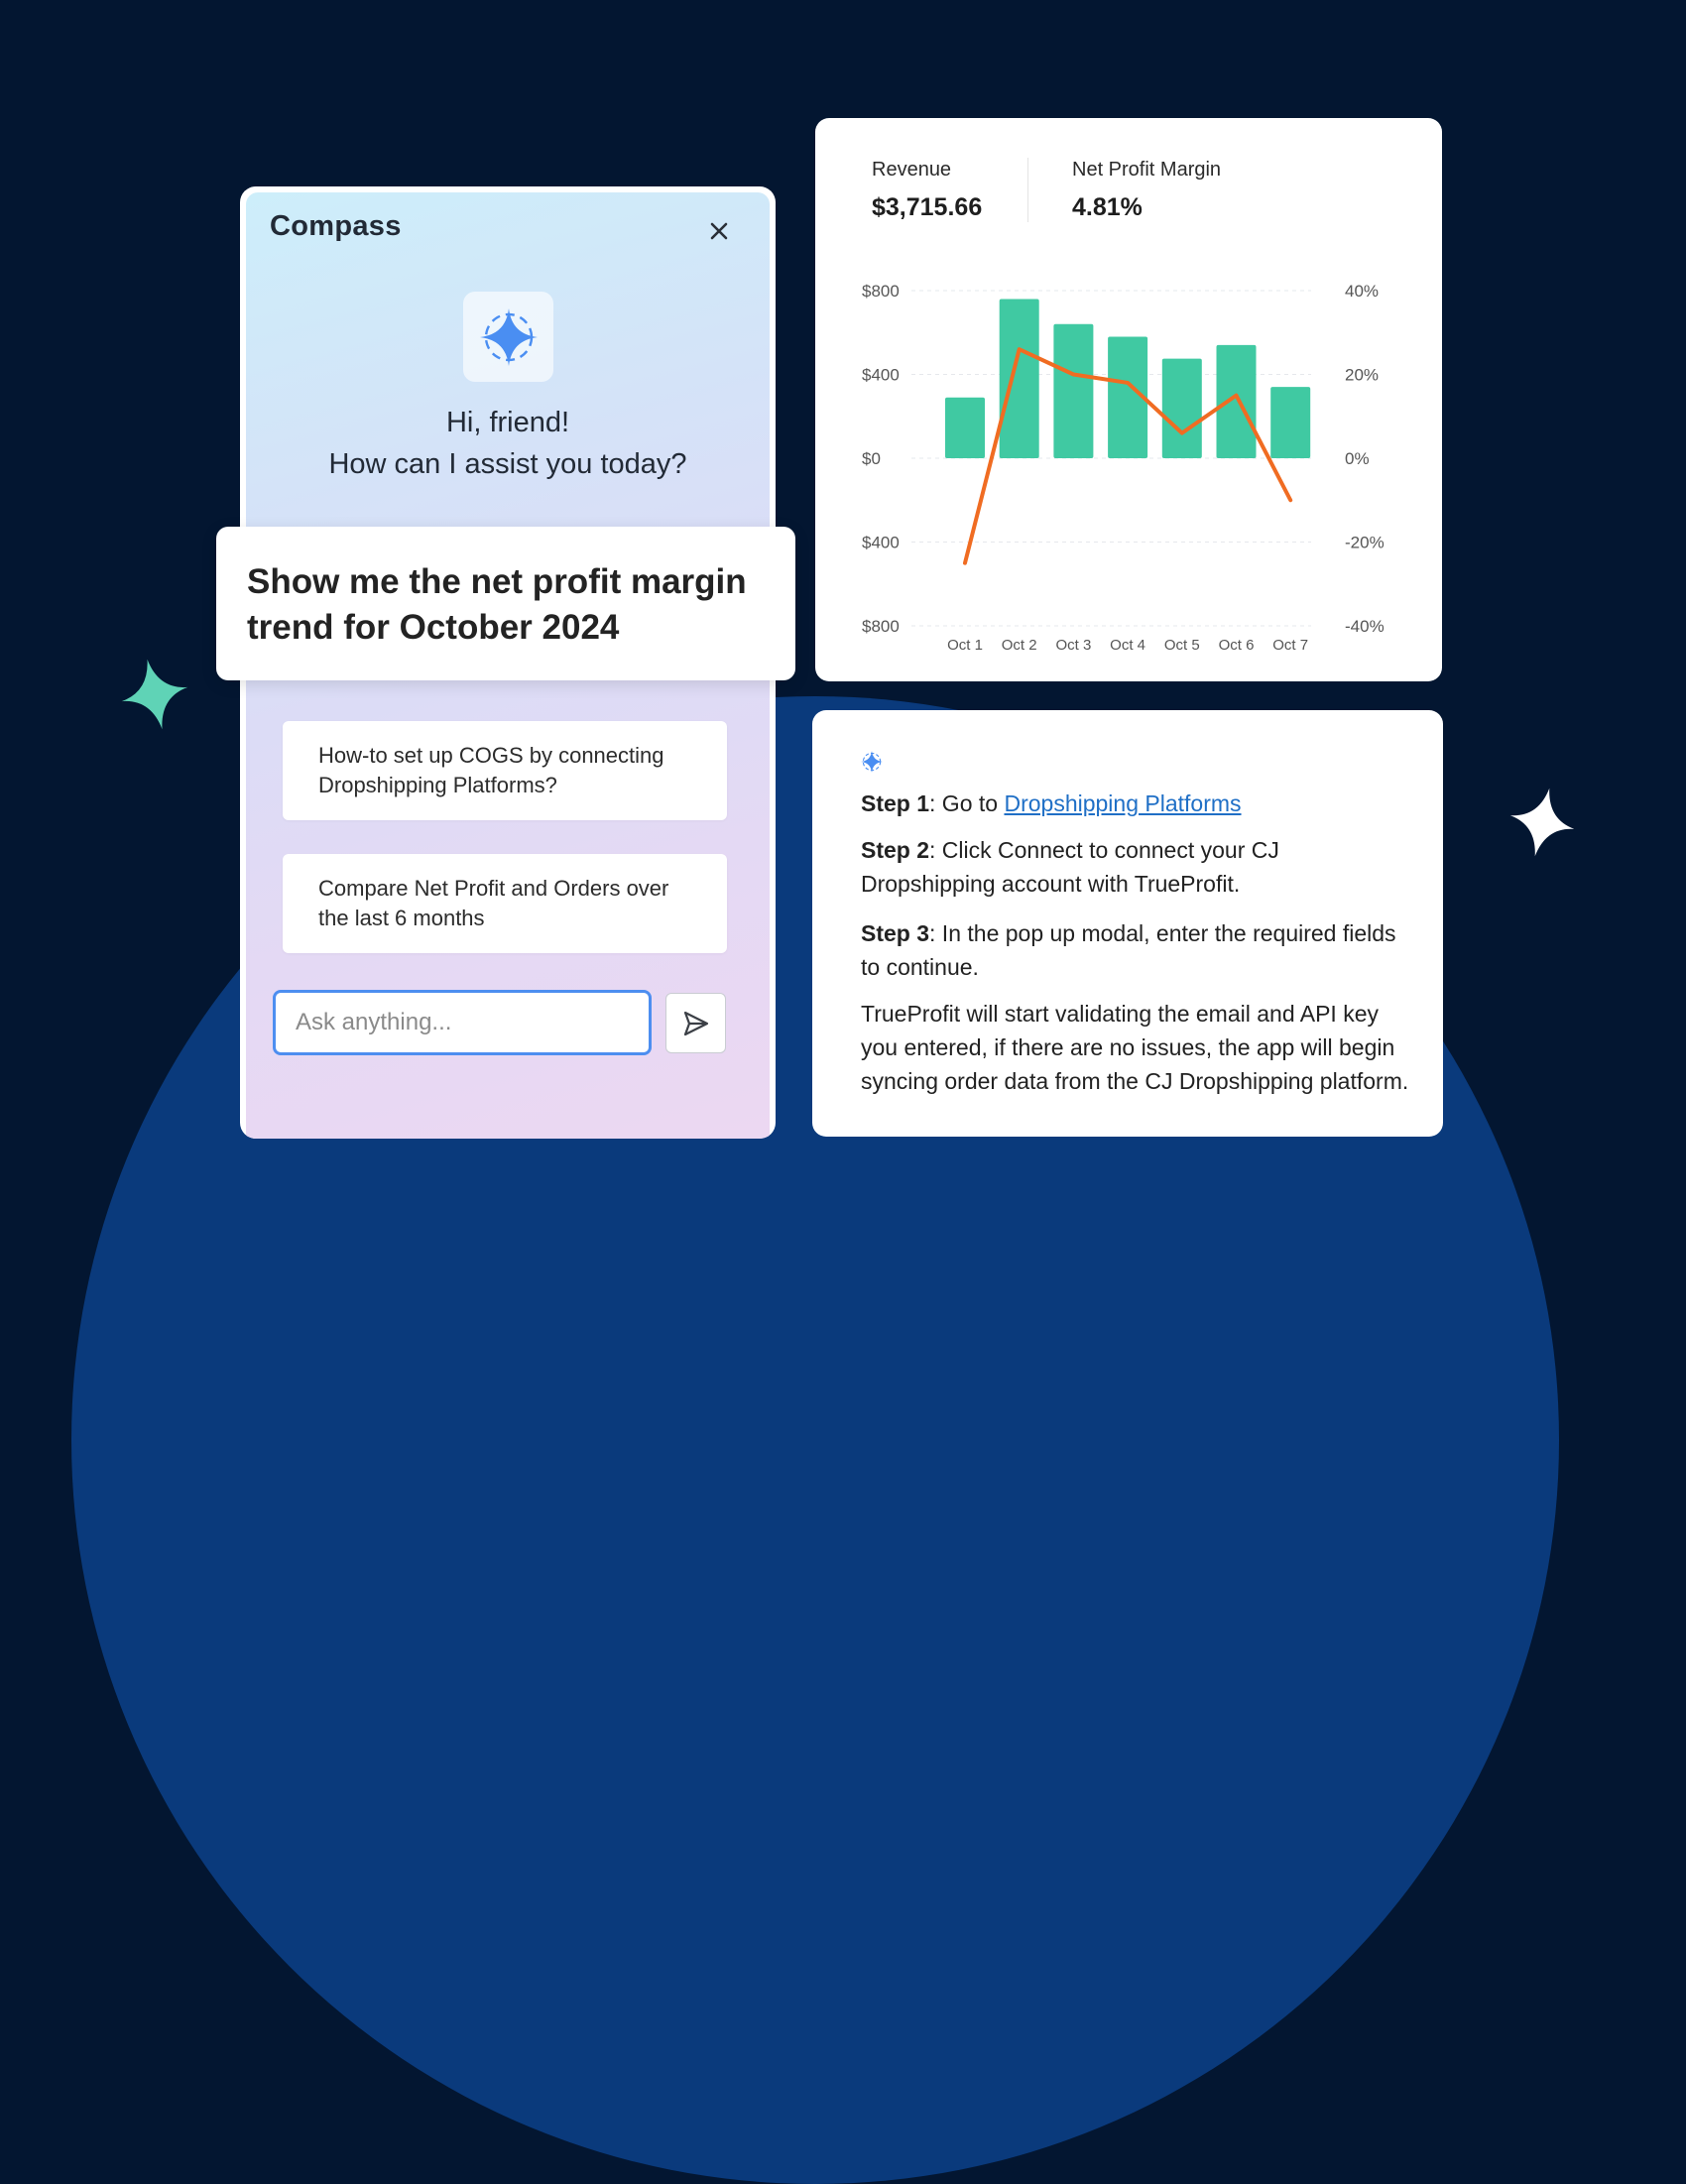  I want to click on step-1-label: Step 1, so click(895, 803).